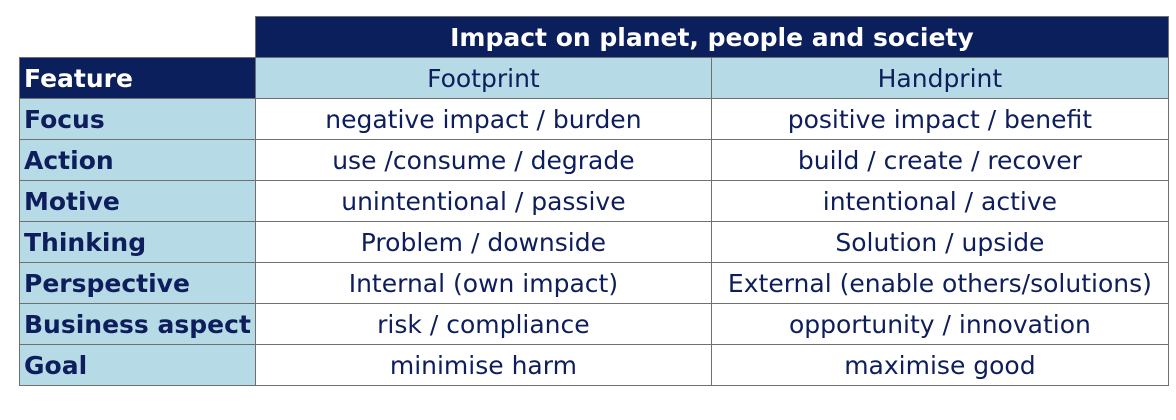 This screenshot has width=1176, height=420. What do you see at coordinates (483, 201) in the screenshot?
I see `footprint-cell: unintentional / passive` at bounding box center [483, 201].